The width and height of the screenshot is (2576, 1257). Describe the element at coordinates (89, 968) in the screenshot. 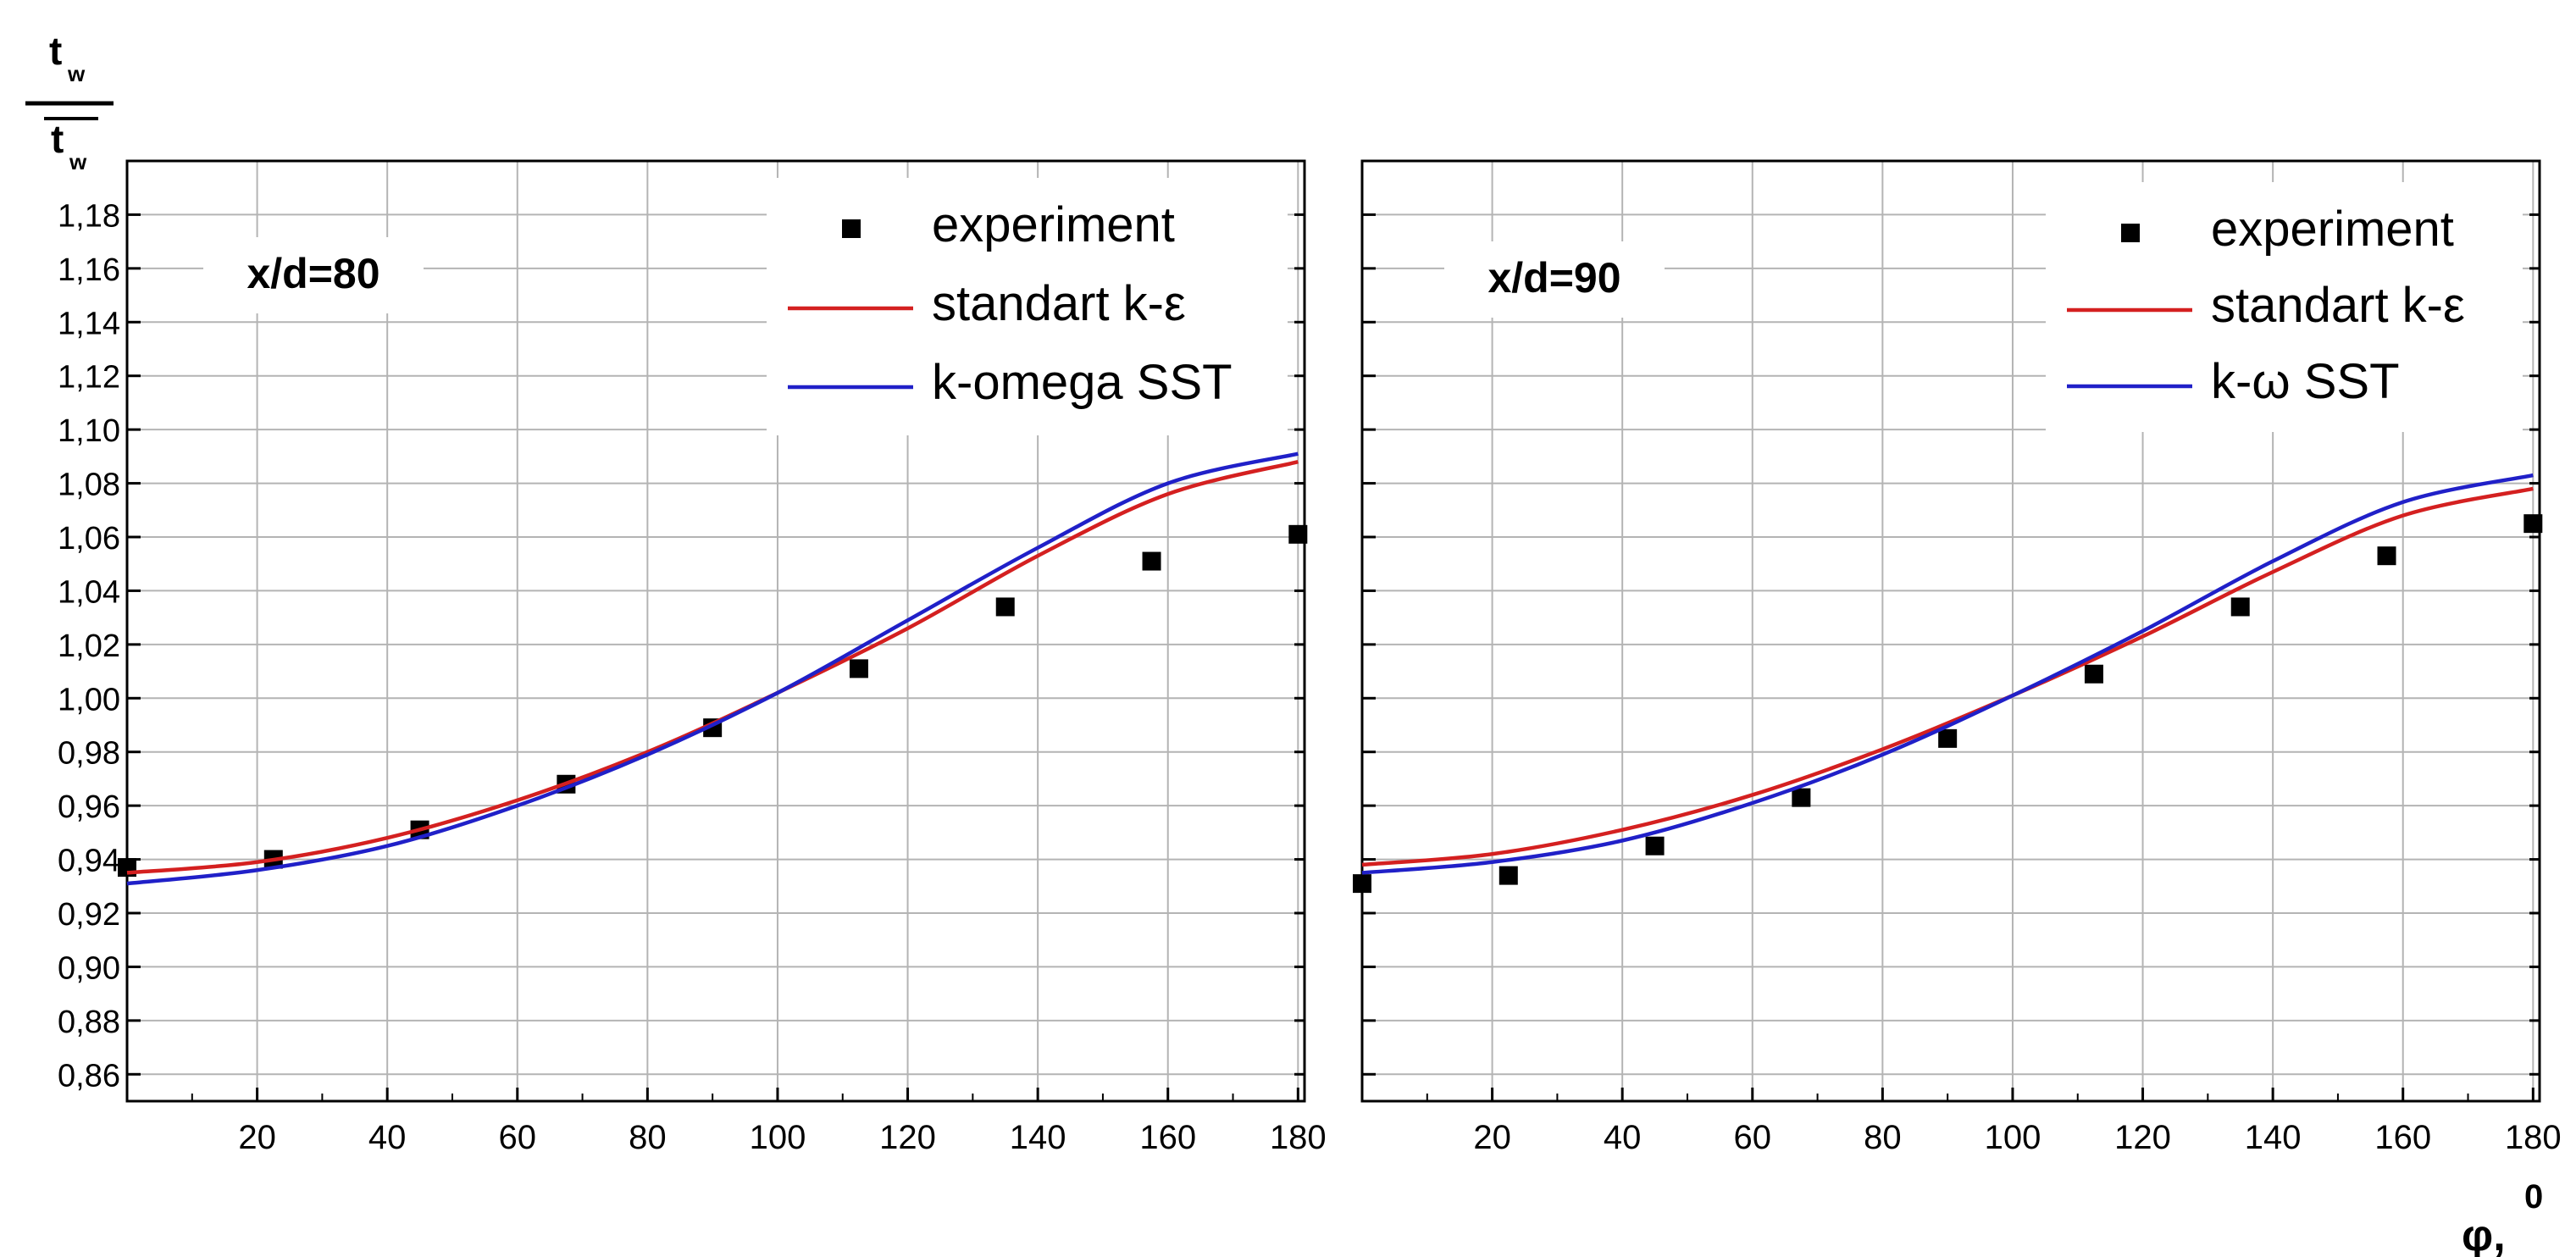

I see `y-tick-label: 0,90` at that location.